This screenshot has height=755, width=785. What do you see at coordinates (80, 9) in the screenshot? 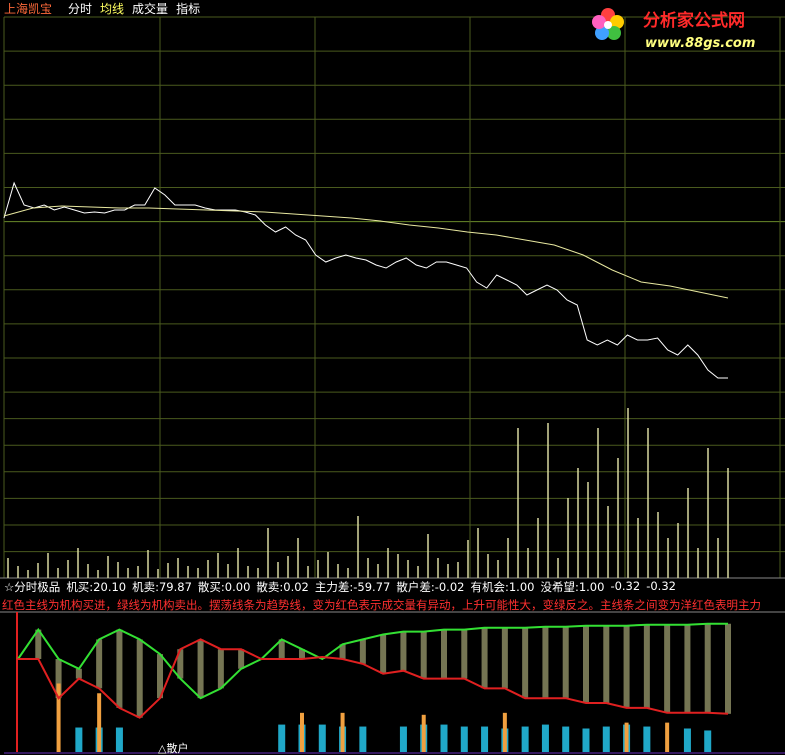
I see `tab: 分时` at bounding box center [80, 9].